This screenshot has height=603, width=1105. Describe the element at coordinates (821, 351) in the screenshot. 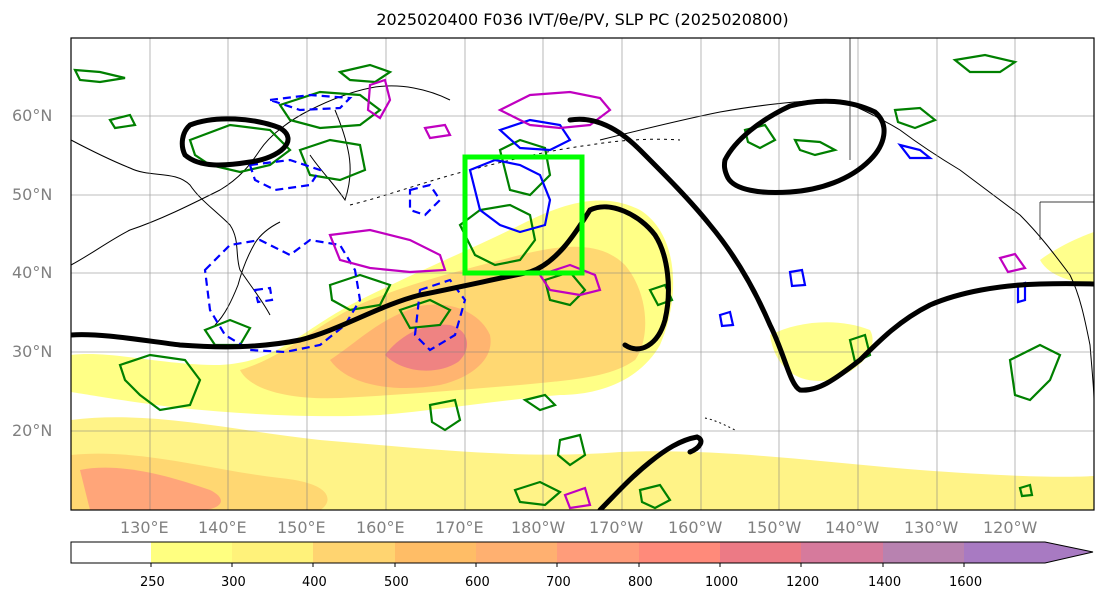

I see `ivt-blob-east` at that location.